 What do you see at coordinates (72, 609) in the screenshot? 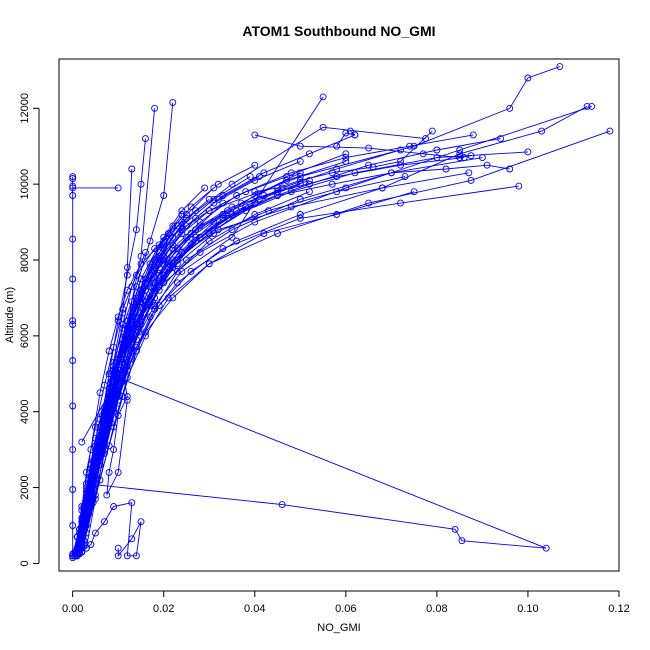
I see `x-tick-label: 0.00` at bounding box center [72, 609].